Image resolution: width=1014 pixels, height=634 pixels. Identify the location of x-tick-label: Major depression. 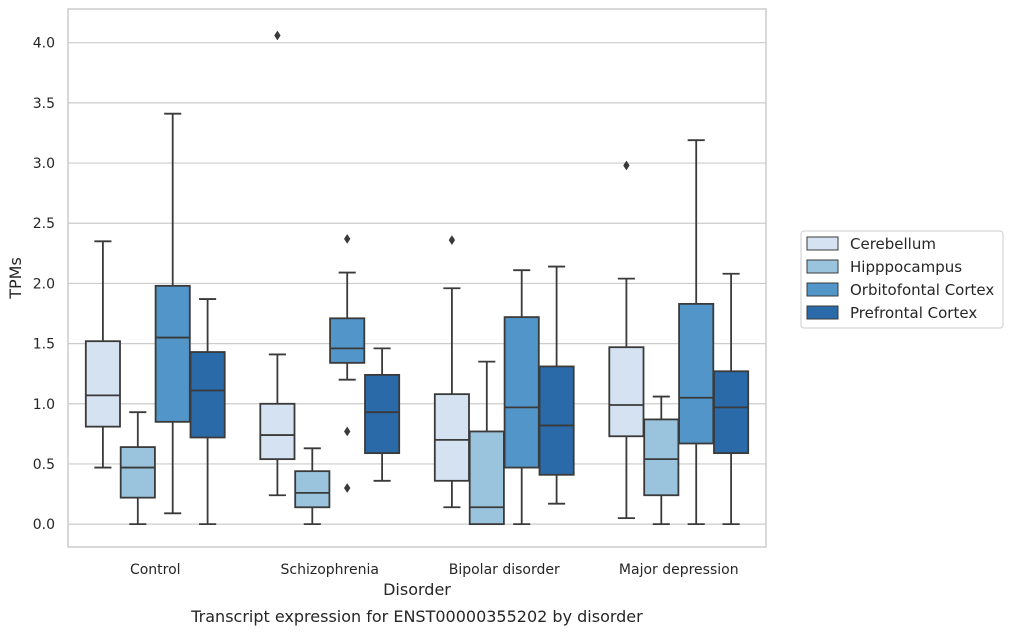
(679, 570).